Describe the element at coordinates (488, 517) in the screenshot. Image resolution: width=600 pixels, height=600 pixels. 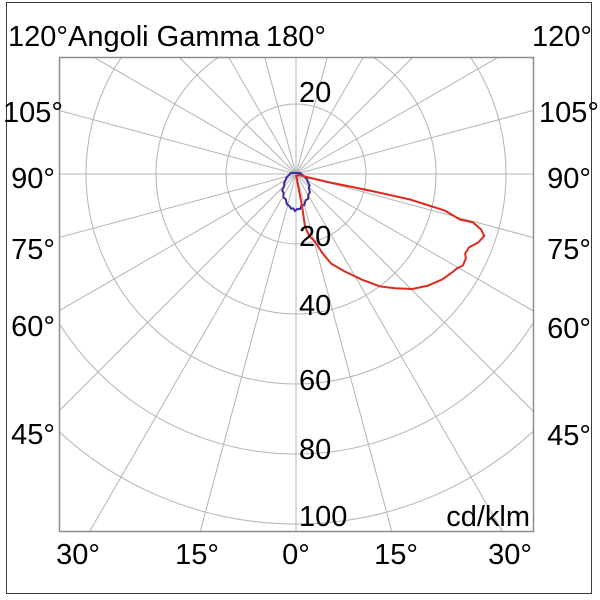
I see `unit-label: cd/klm` at that location.